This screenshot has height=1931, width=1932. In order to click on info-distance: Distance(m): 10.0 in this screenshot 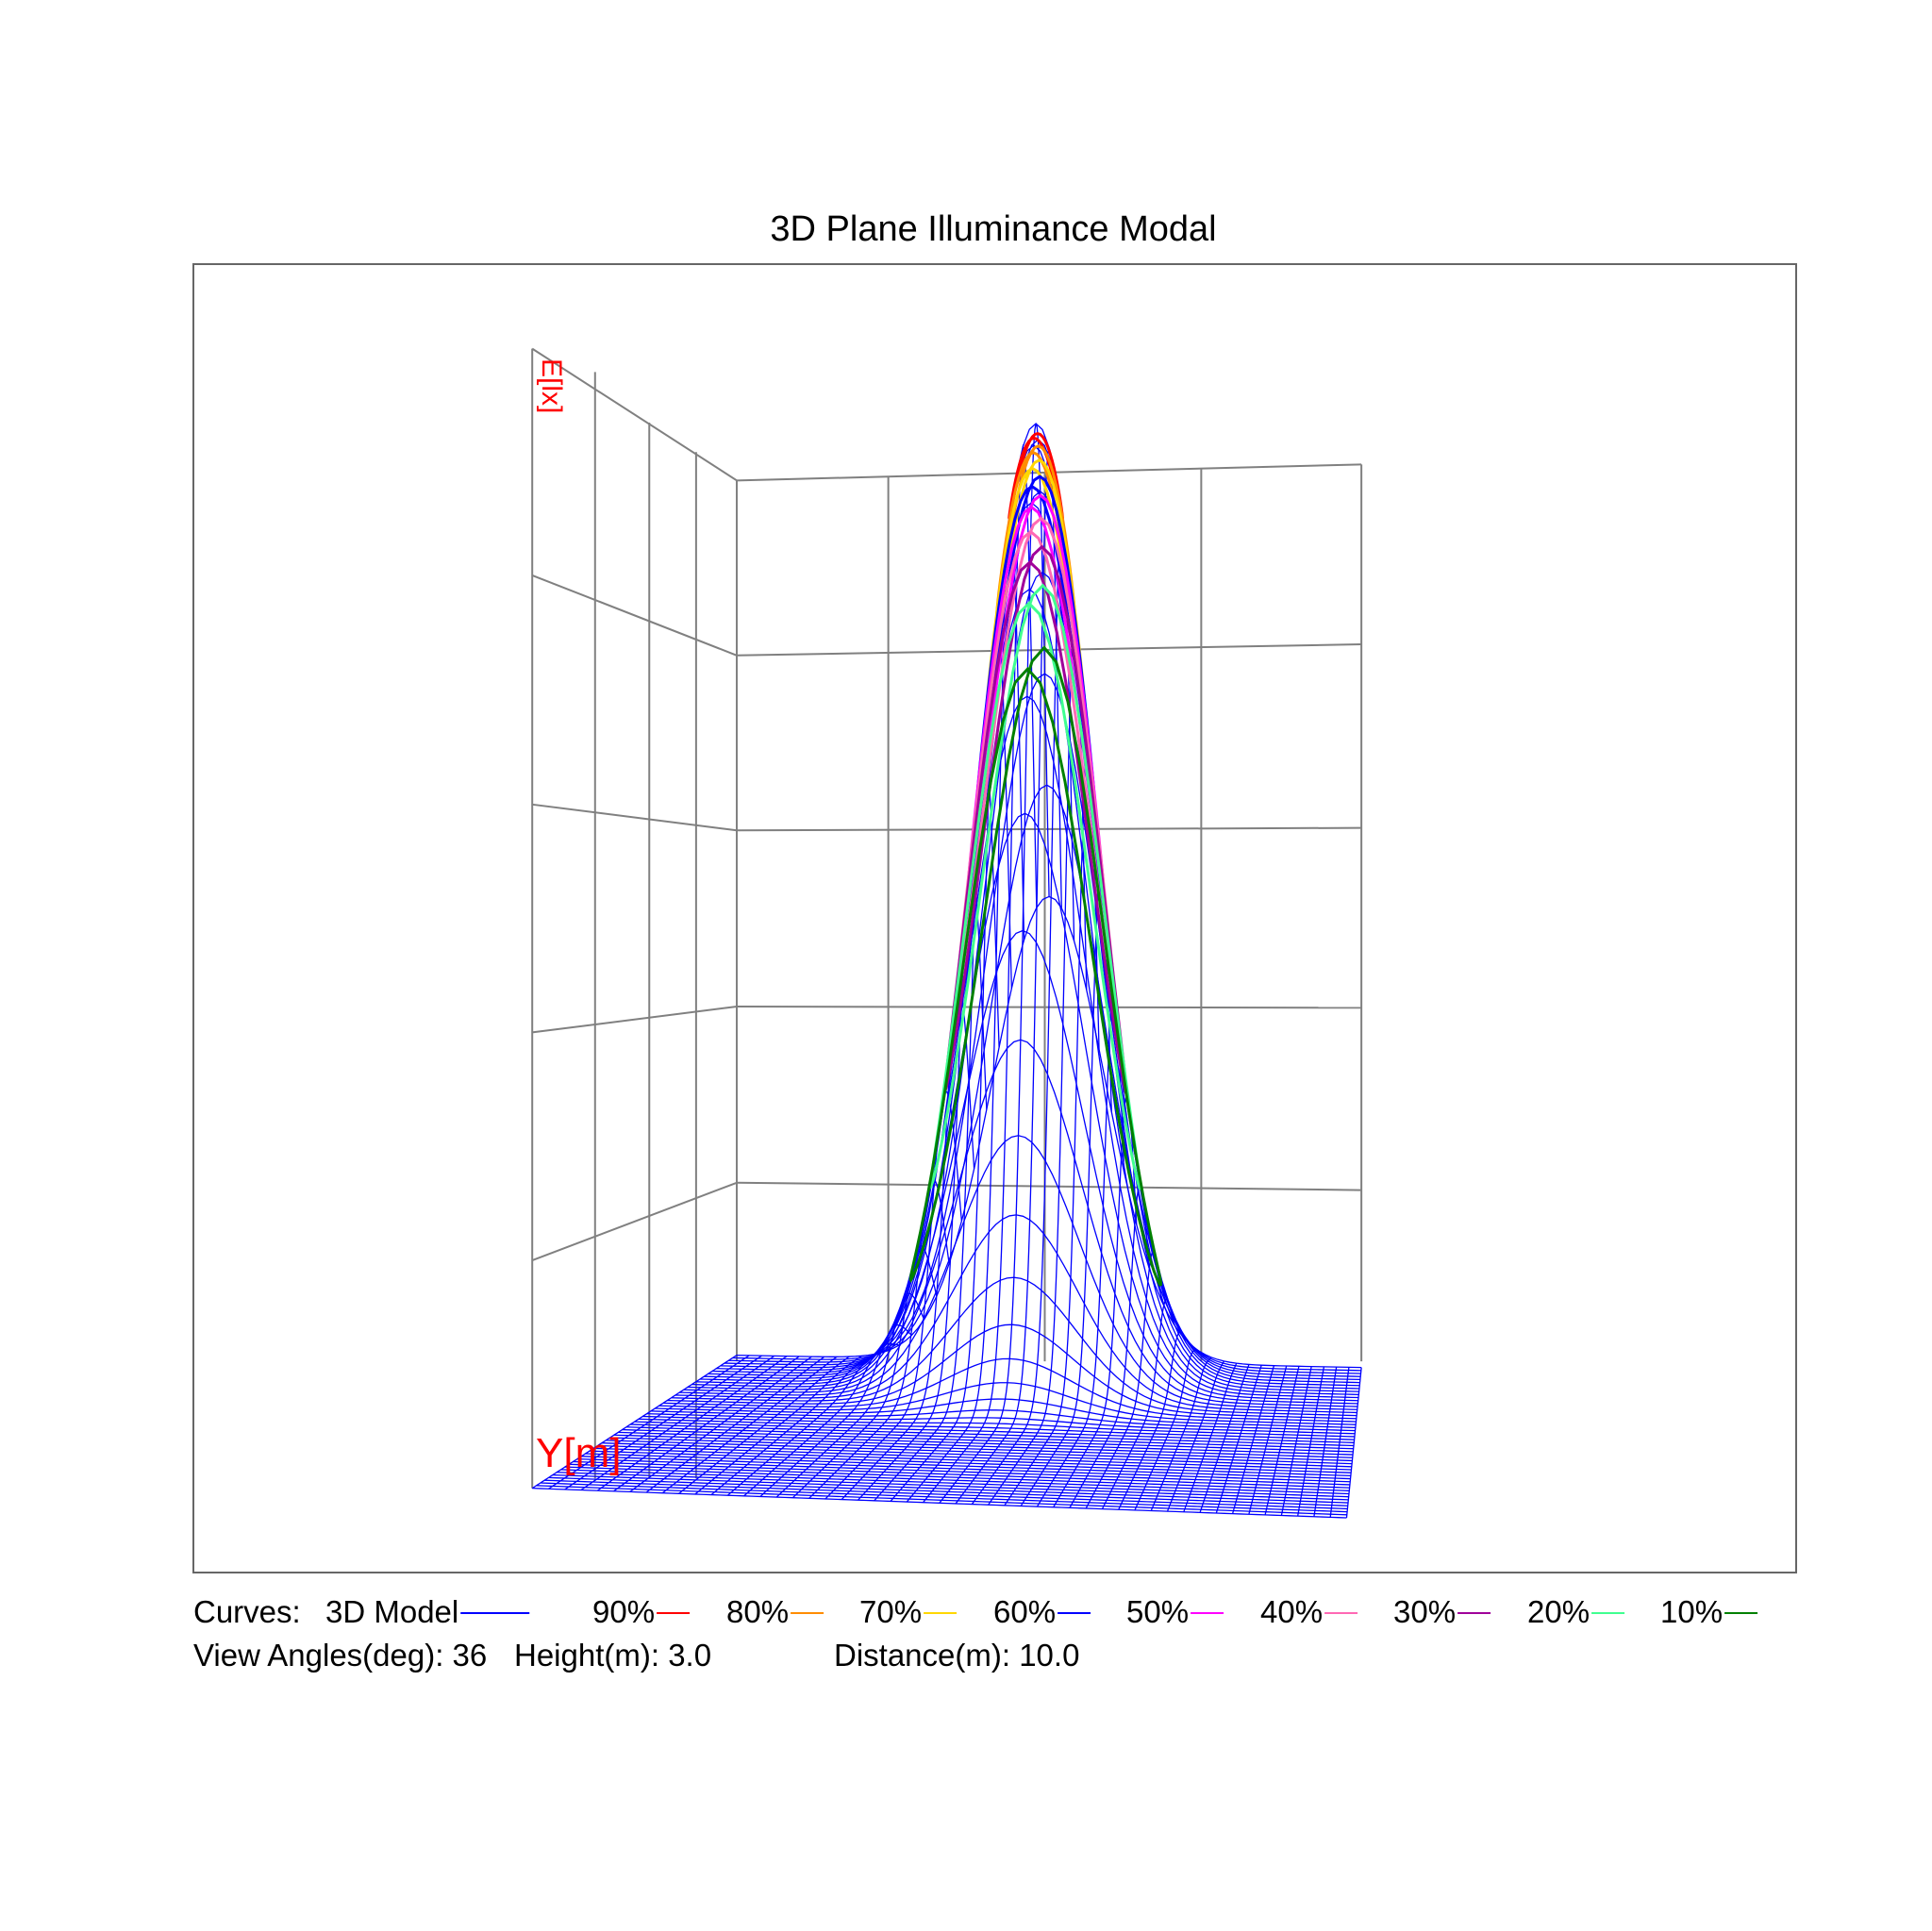, I will do `click(957, 1655)`.